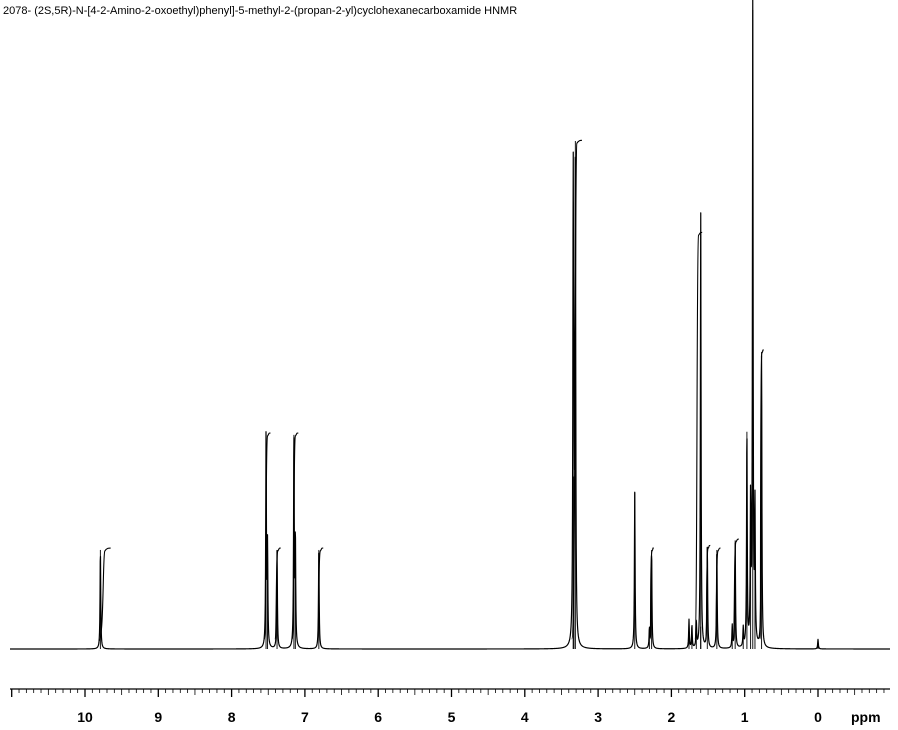 This screenshot has height=730, width=898. Describe the element at coordinates (866, 717) in the screenshot. I see `x-axis-label: ppm` at that location.